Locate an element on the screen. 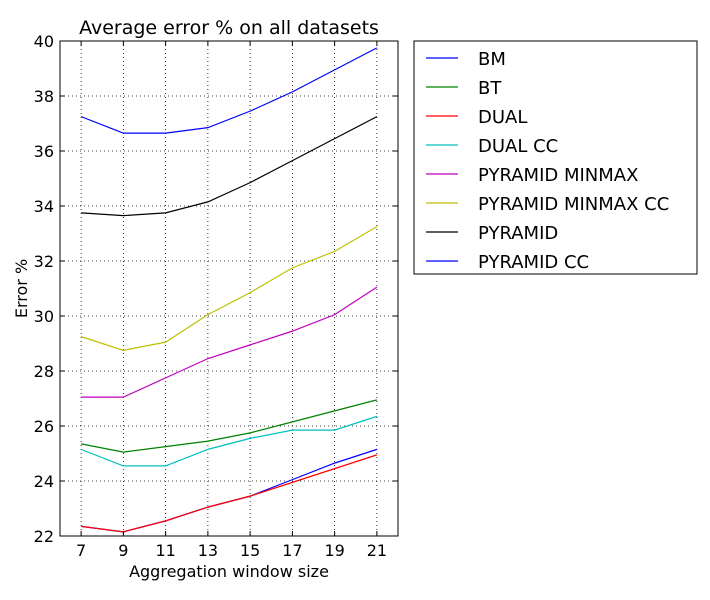  series-line-pyramid-minmax-cc is located at coordinates (229, 288).